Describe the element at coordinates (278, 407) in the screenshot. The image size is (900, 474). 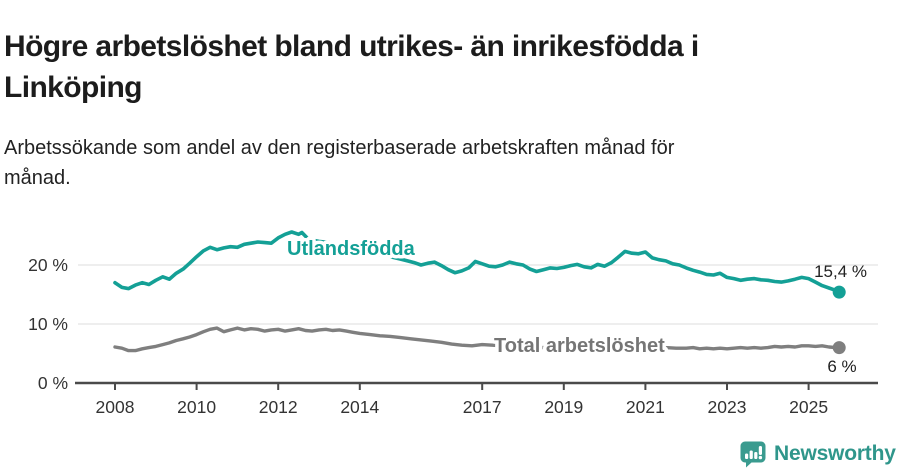
I see `x-tick-label-2012: 2012` at that location.